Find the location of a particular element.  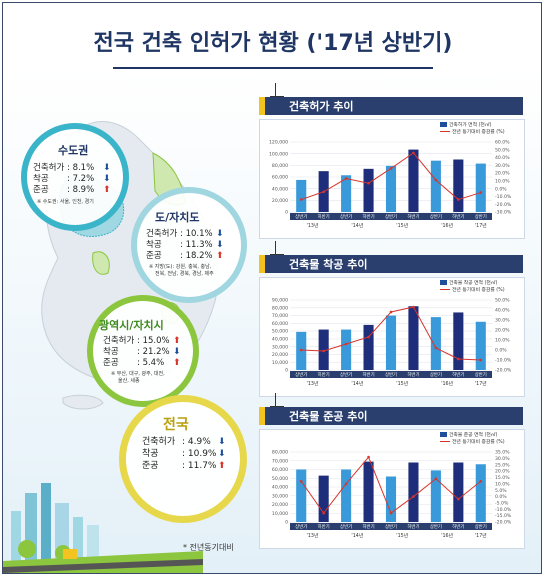

national-row-start: 착공: 10.9% ⬇ is located at coordinates (184, 454).